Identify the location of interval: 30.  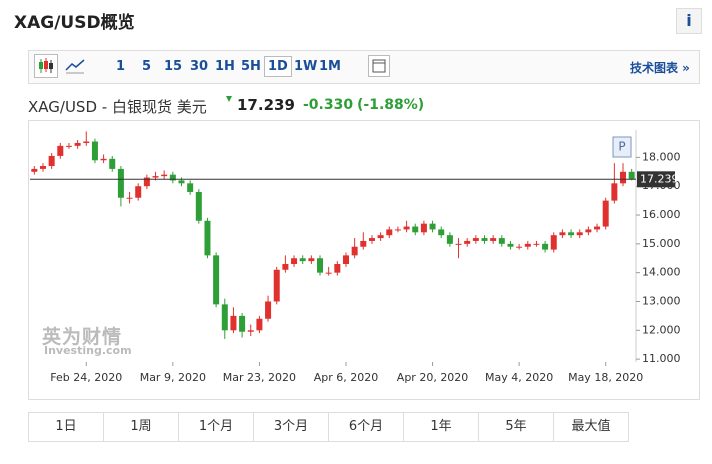
(199, 66).